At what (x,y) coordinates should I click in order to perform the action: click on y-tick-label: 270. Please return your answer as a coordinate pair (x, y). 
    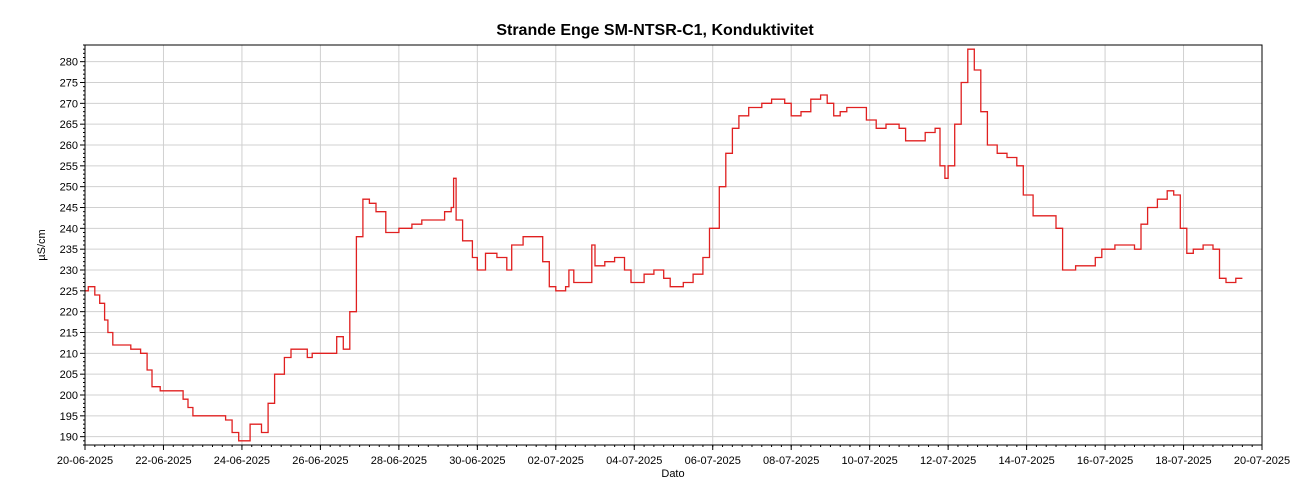
    Looking at the image, I should click on (69, 104).